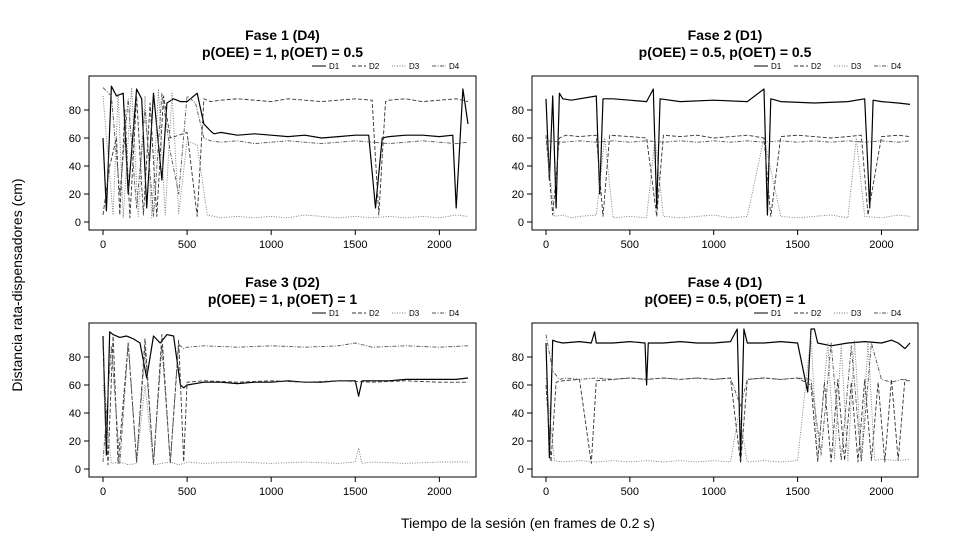 This screenshot has width=979, height=540. I want to click on panel-subtitle: p(OEE) = 1, p(OET) = 1, so click(283, 299).